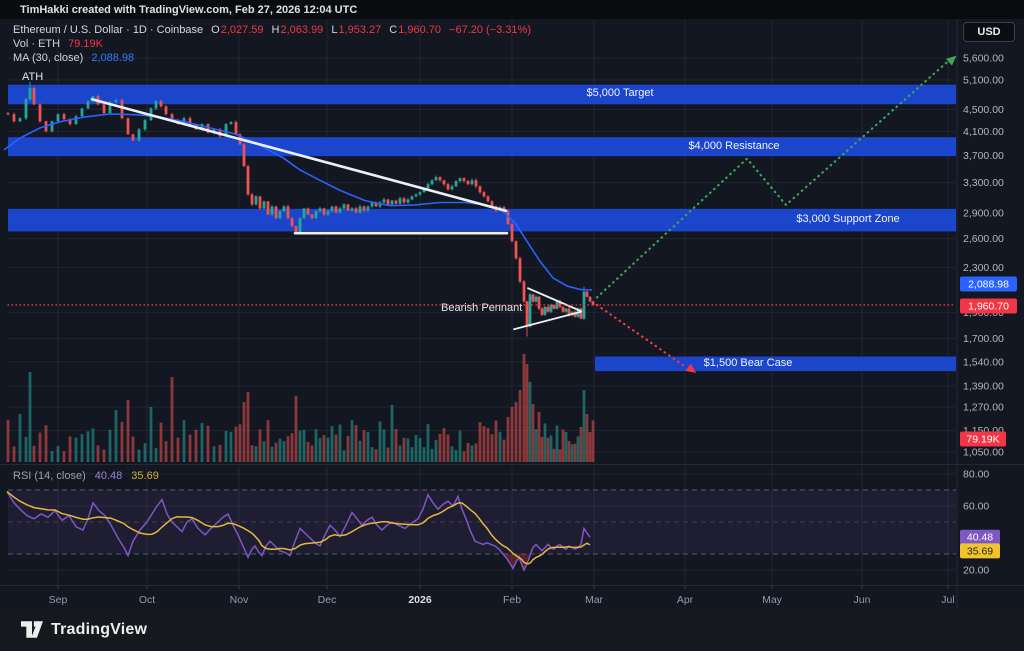  What do you see at coordinates (983, 408) in the screenshot?
I see `svg-text: 1,270.00` at bounding box center [983, 408].